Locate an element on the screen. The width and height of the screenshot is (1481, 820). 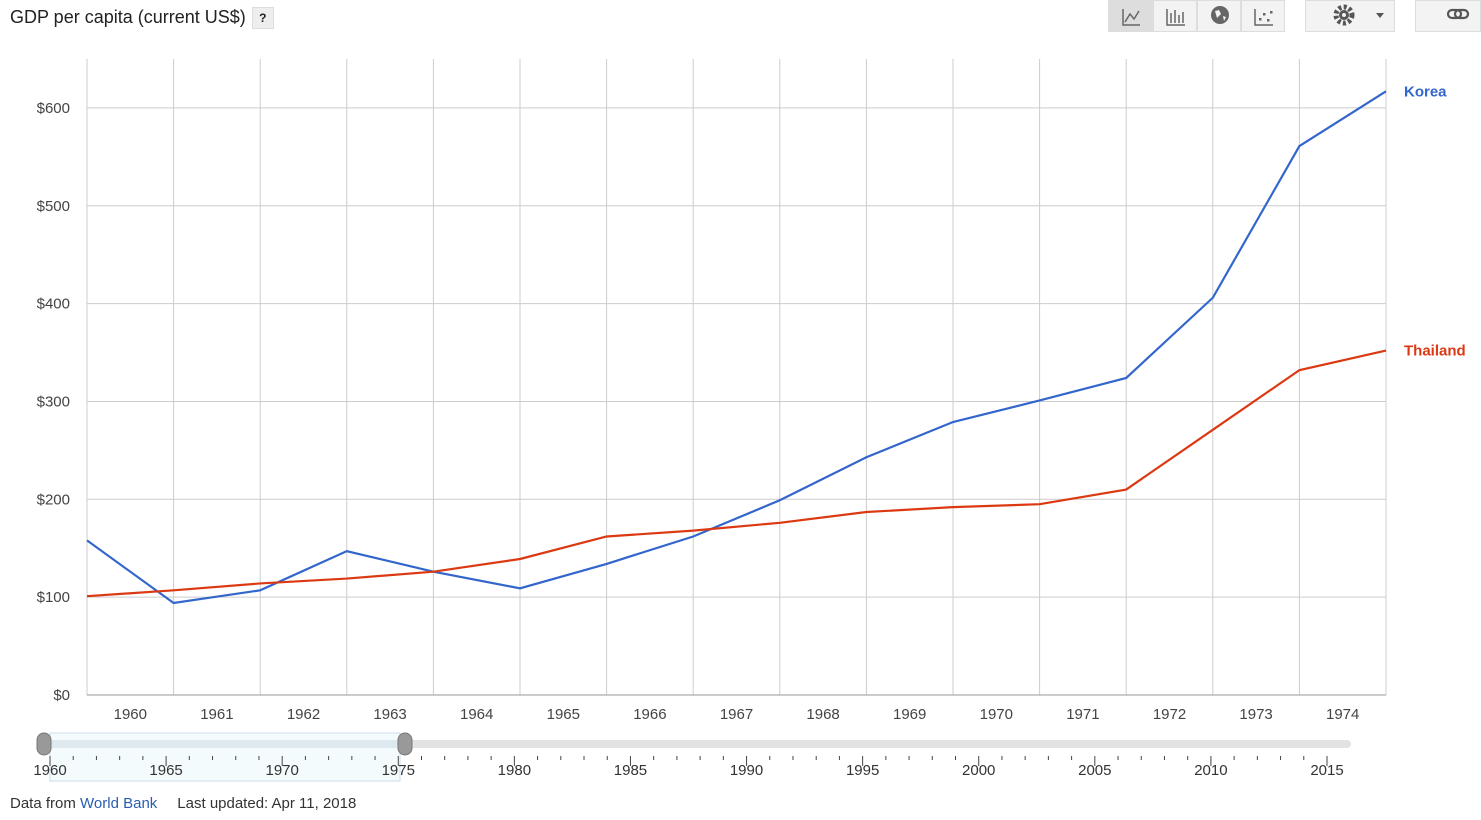
title-bar: GDP per capita (current US$)? is located at coordinates (142, 18).